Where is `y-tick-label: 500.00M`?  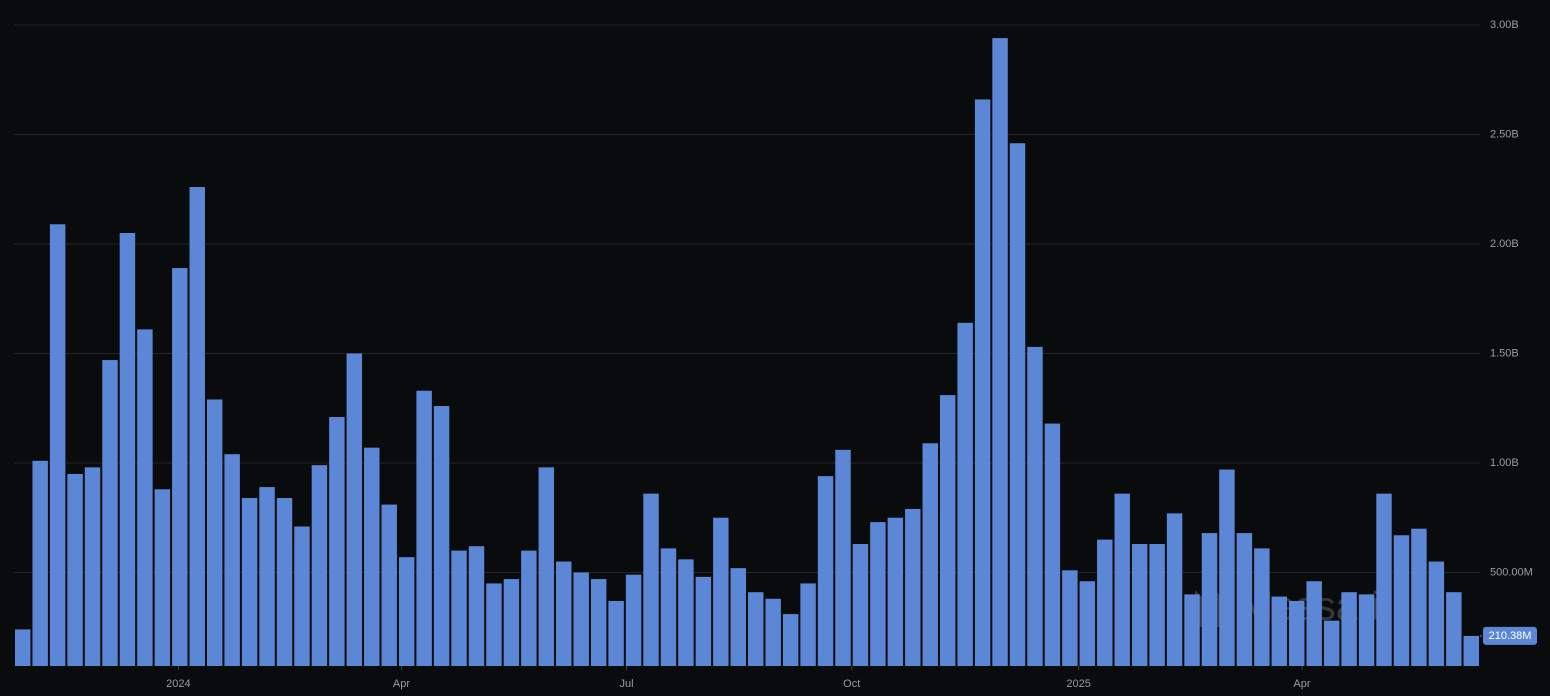 y-tick-label: 500.00M is located at coordinates (1511, 572).